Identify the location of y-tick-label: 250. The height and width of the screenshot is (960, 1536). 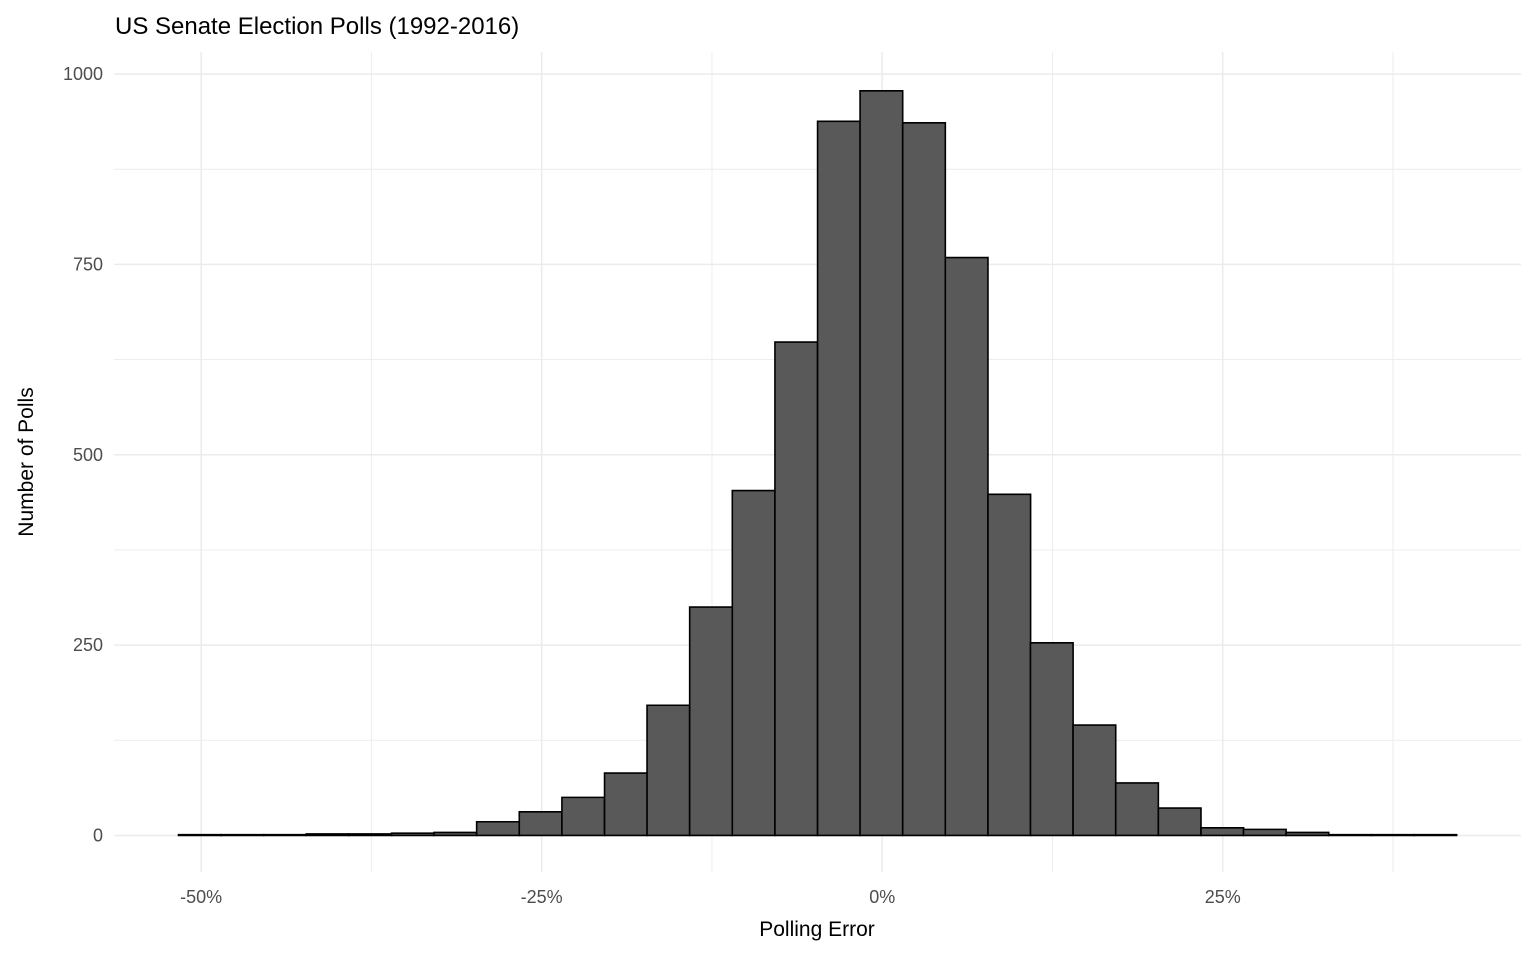
(88, 645).